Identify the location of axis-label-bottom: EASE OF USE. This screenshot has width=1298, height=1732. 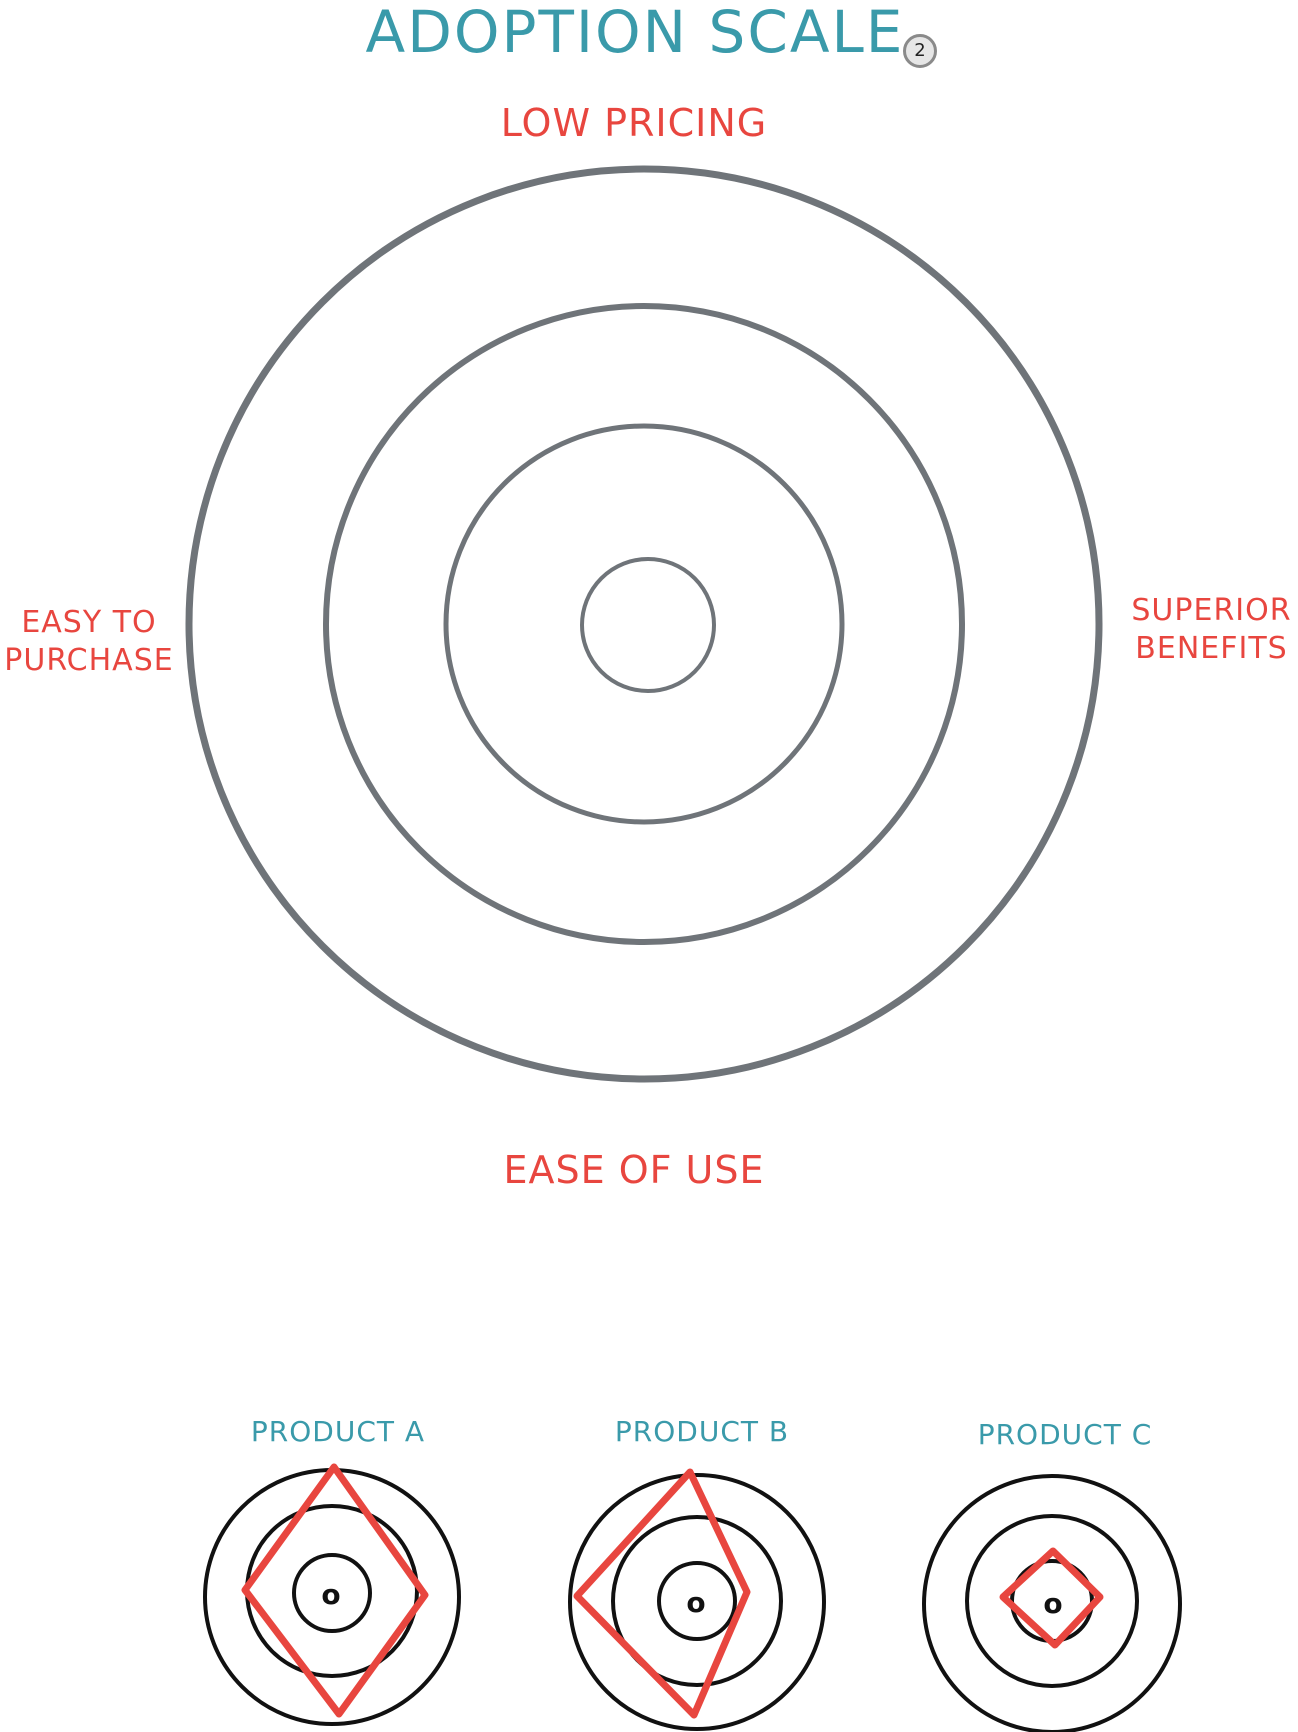
(634, 1170).